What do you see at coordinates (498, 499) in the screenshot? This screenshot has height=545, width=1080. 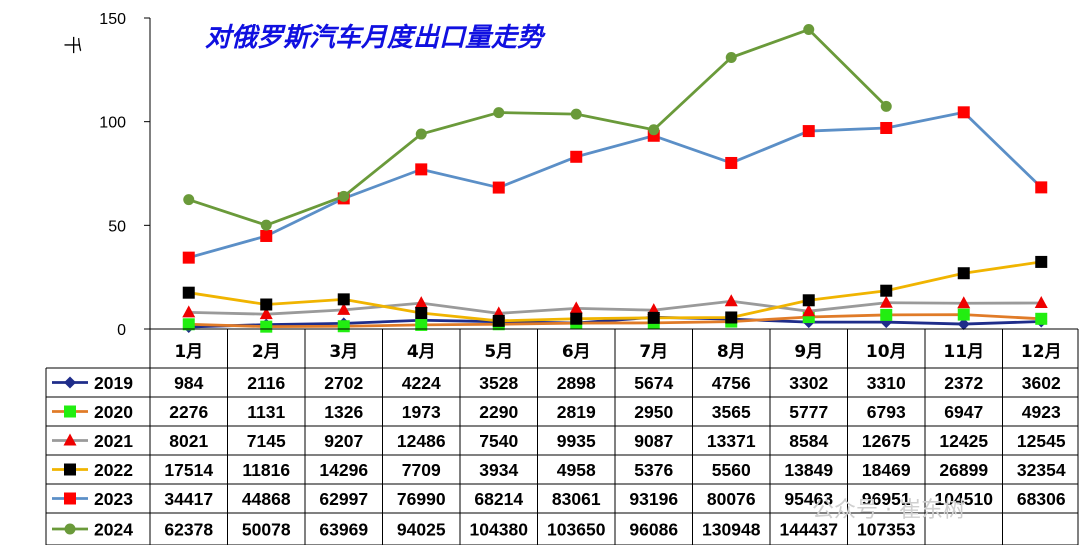 I see `table-cell: 68214` at bounding box center [498, 499].